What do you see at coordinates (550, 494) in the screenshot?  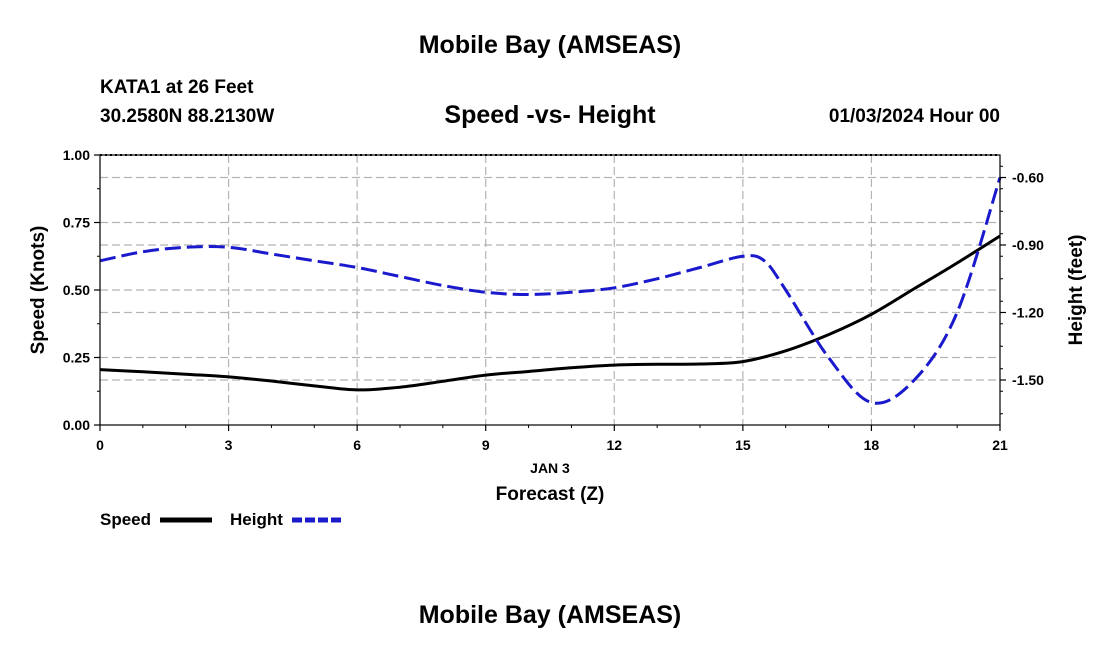 I see `x-axis-label: Forecast (Z)` at bounding box center [550, 494].